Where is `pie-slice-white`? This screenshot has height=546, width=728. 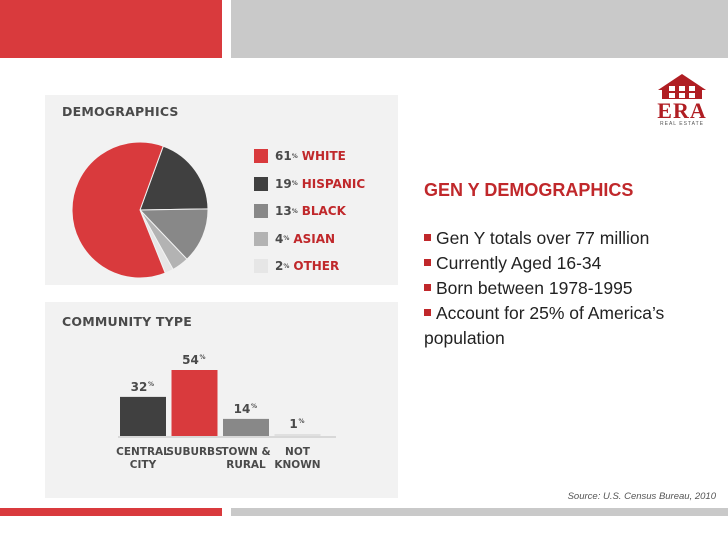 pie-slice-white is located at coordinates (118, 210).